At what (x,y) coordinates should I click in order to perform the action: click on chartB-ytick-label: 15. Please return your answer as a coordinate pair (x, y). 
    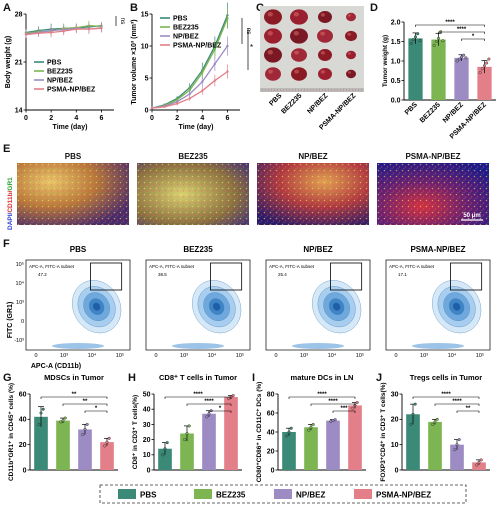
    Looking at the image, I should click on (145, 14).